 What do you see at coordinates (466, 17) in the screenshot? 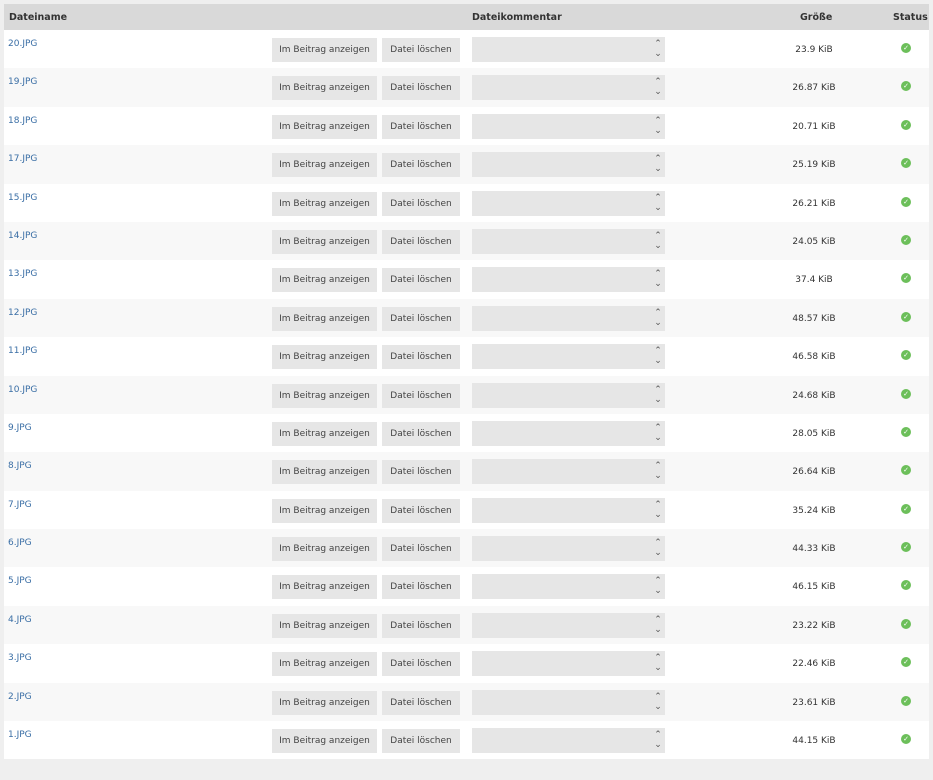
I see `table-header: Dateiname Dateikommentar Größe Status` at bounding box center [466, 17].